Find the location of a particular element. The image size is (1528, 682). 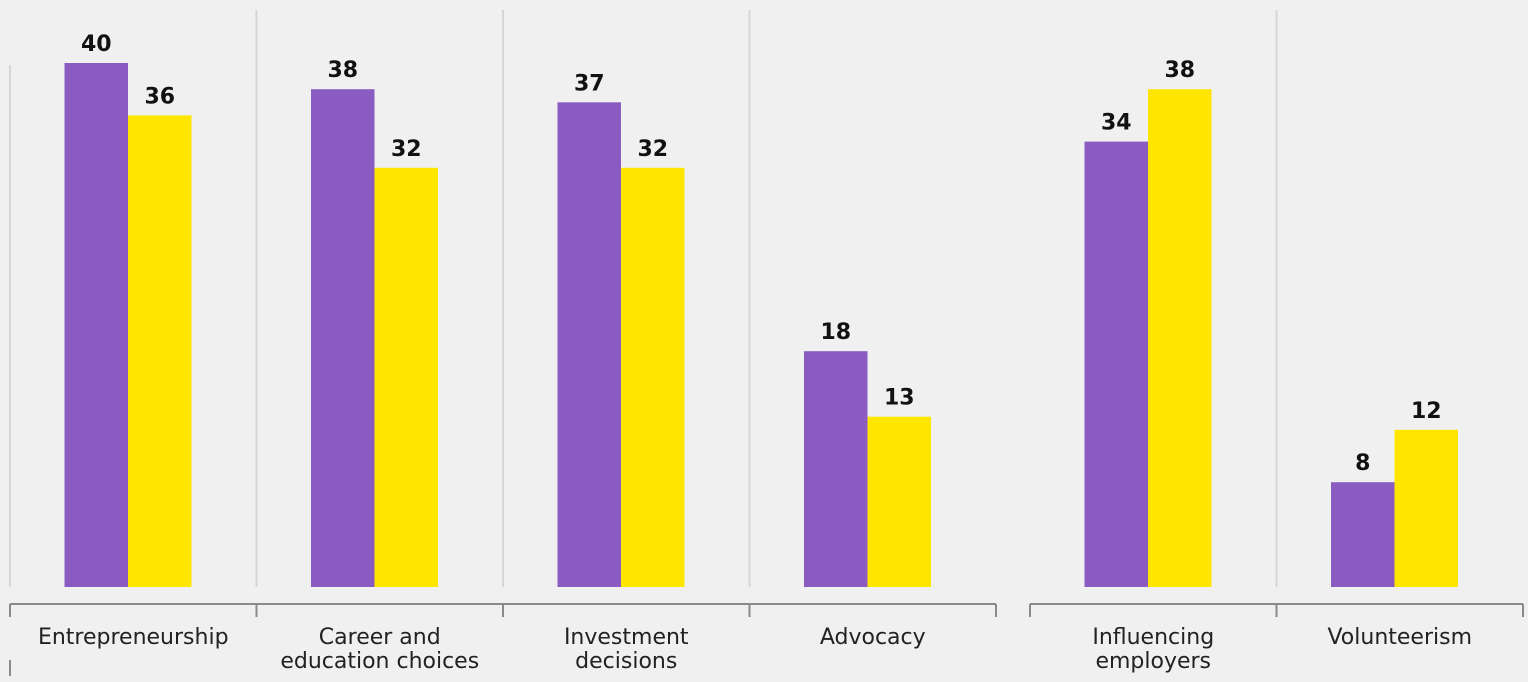

data-label: 34 is located at coordinates (1116, 123).